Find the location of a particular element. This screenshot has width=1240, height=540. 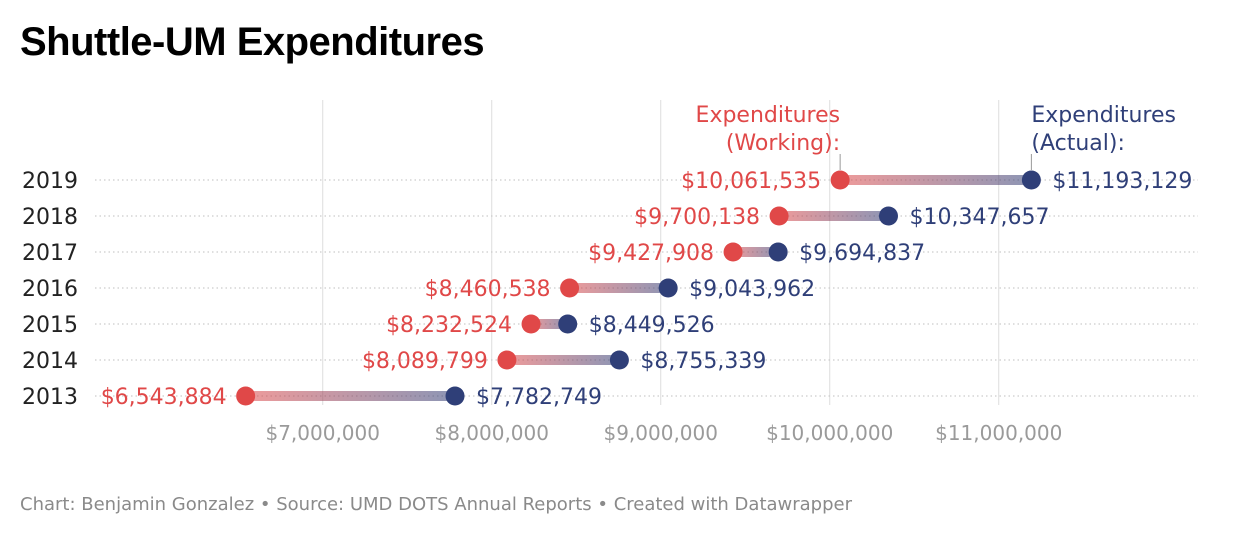

category-label: 2018 is located at coordinates (50, 217).